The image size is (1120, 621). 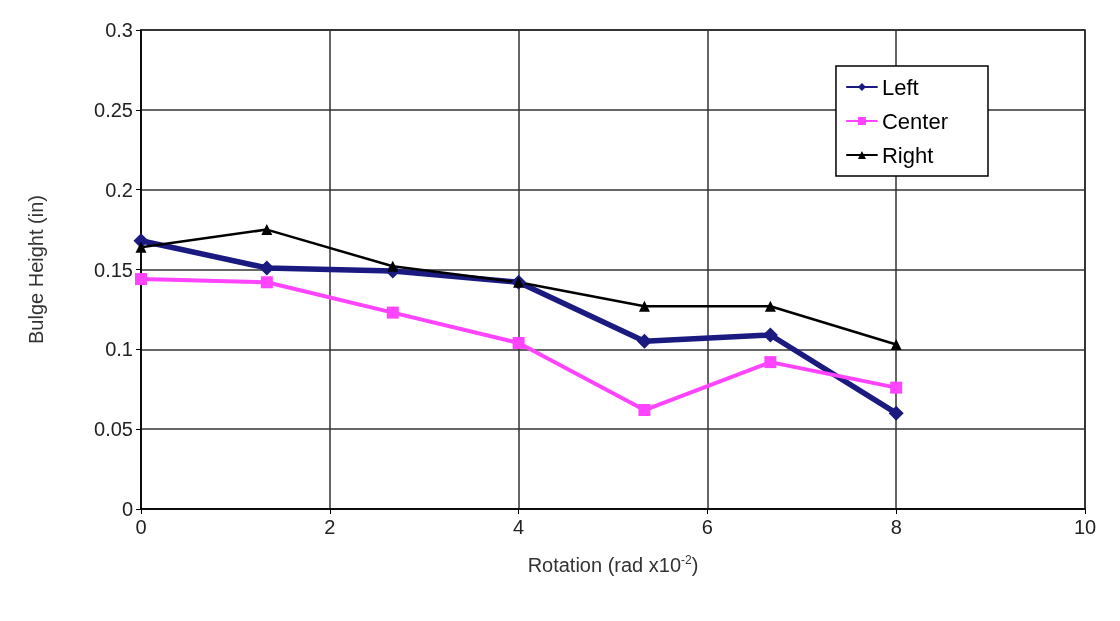 What do you see at coordinates (141, 527) in the screenshot?
I see `x-tick-label: 0` at bounding box center [141, 527].